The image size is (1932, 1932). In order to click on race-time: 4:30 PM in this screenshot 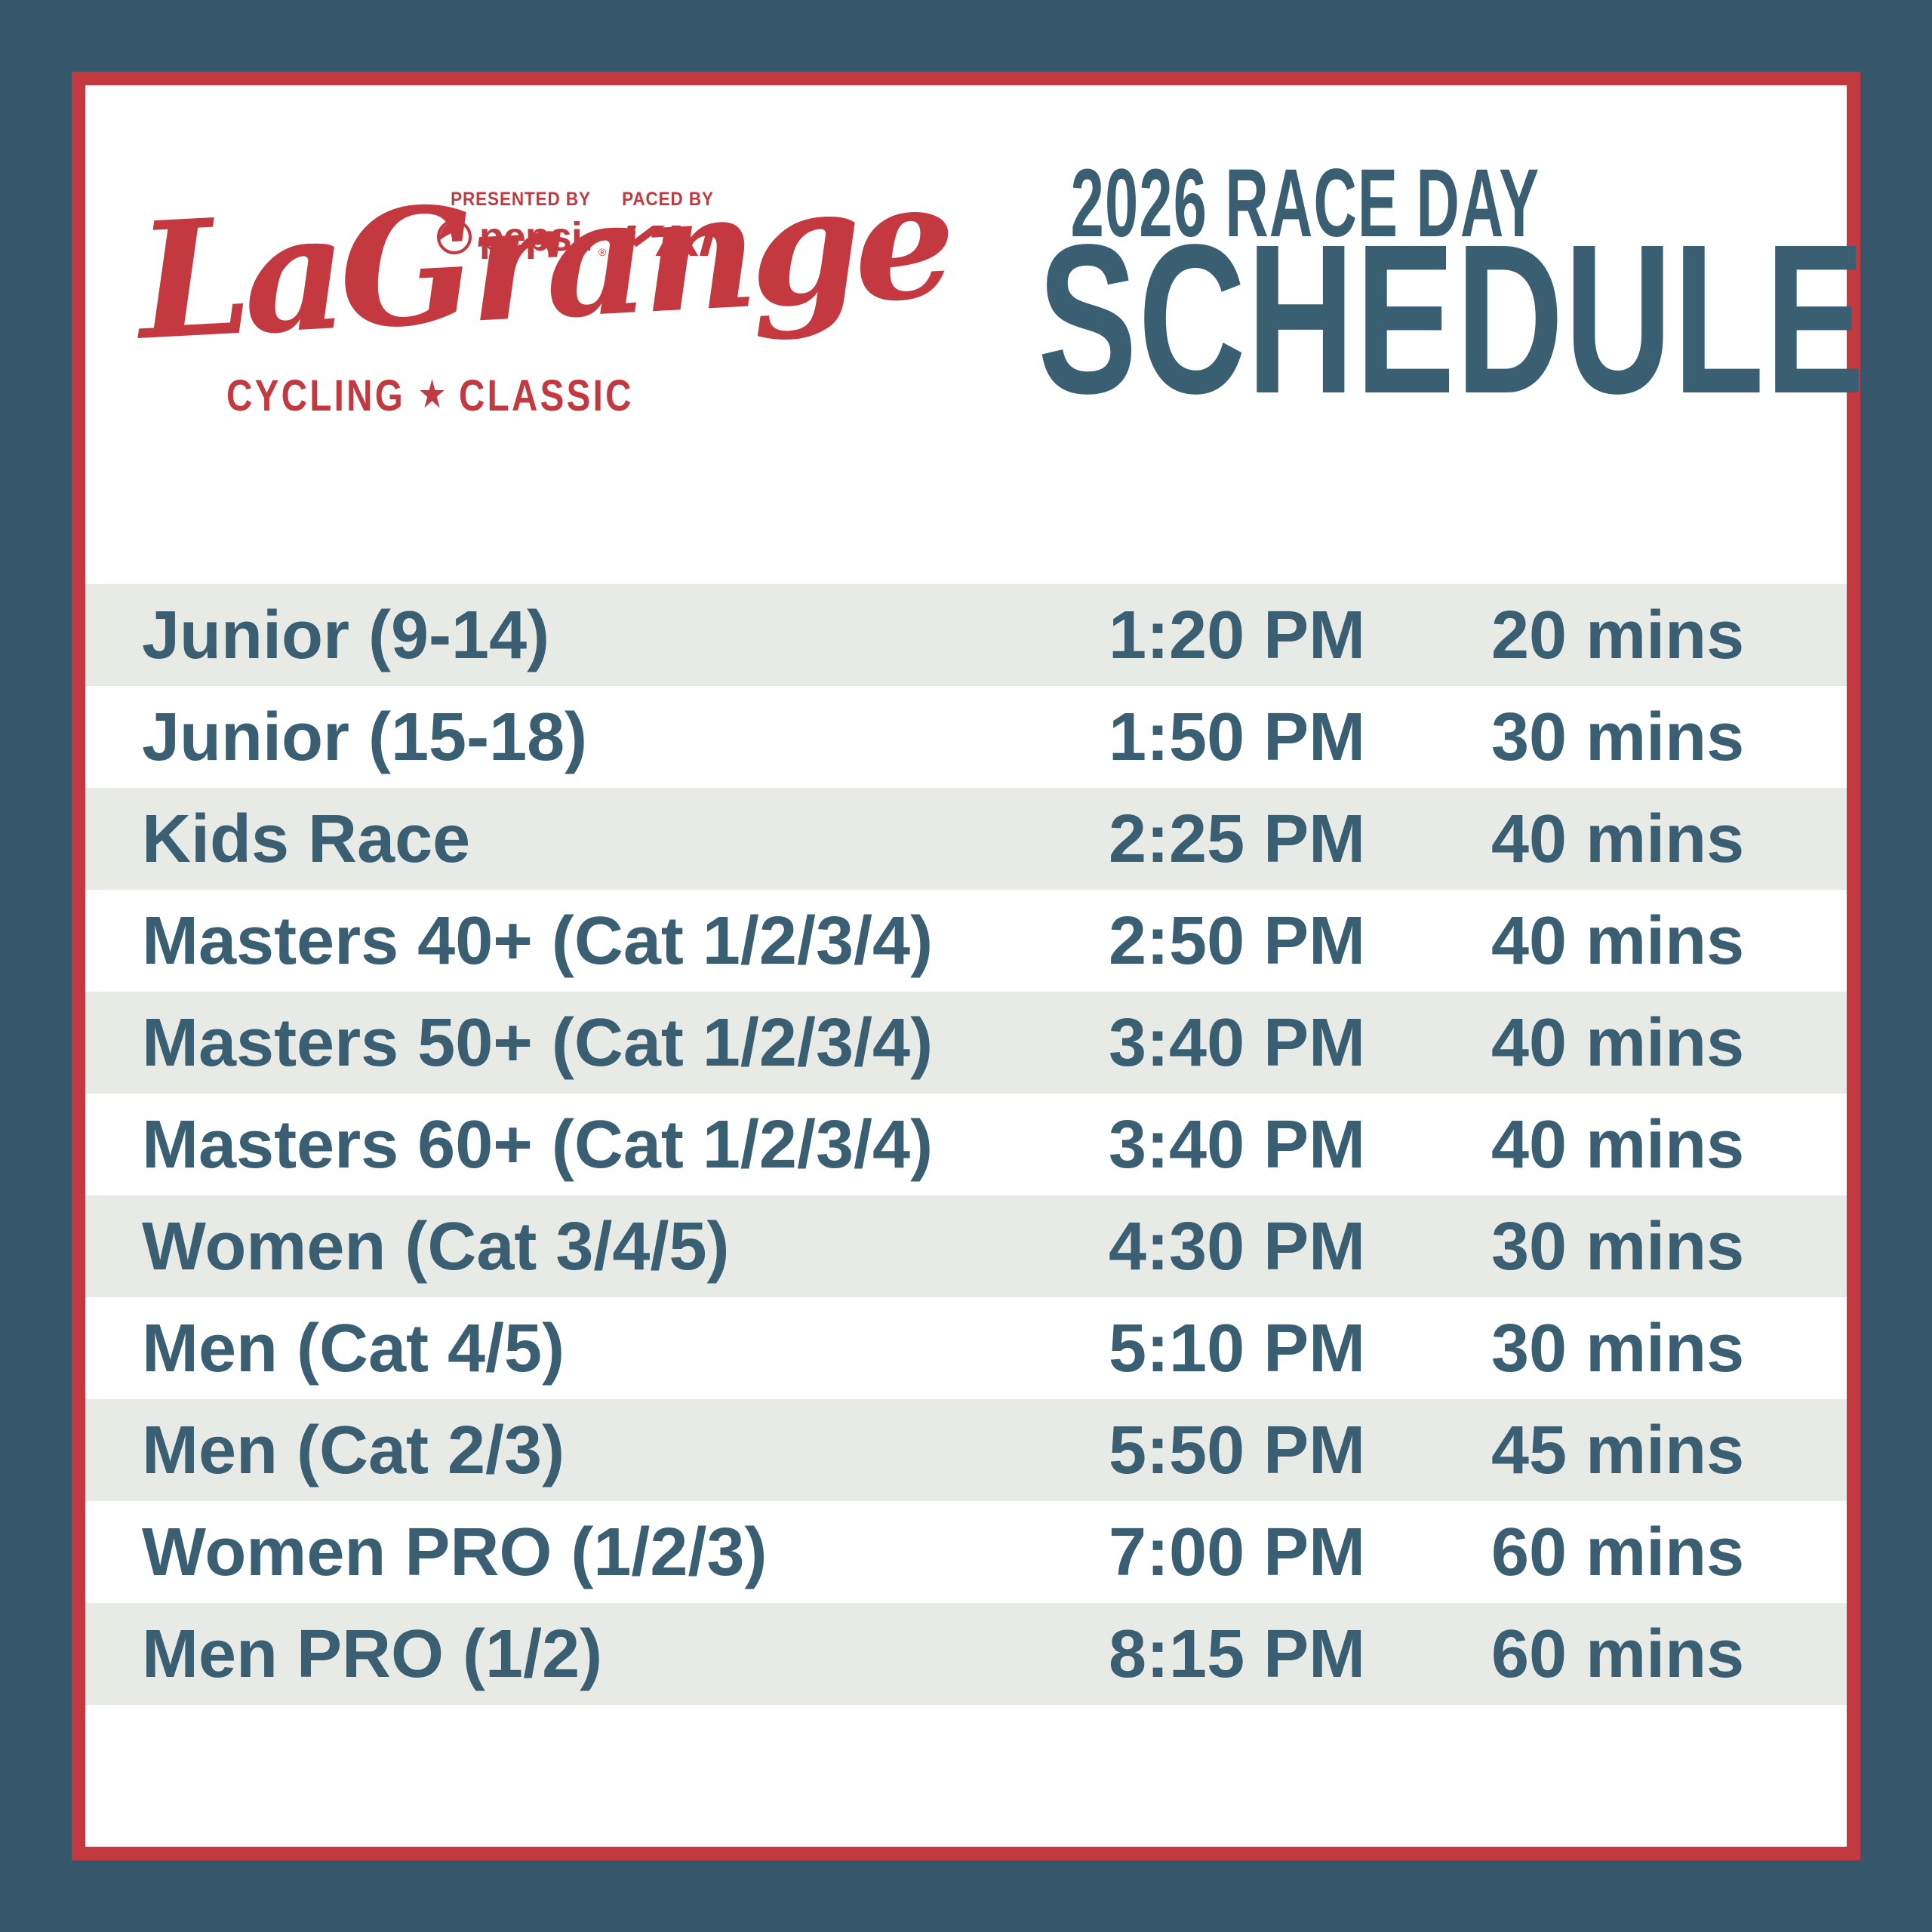, I will do `click(1237, 1246)`.